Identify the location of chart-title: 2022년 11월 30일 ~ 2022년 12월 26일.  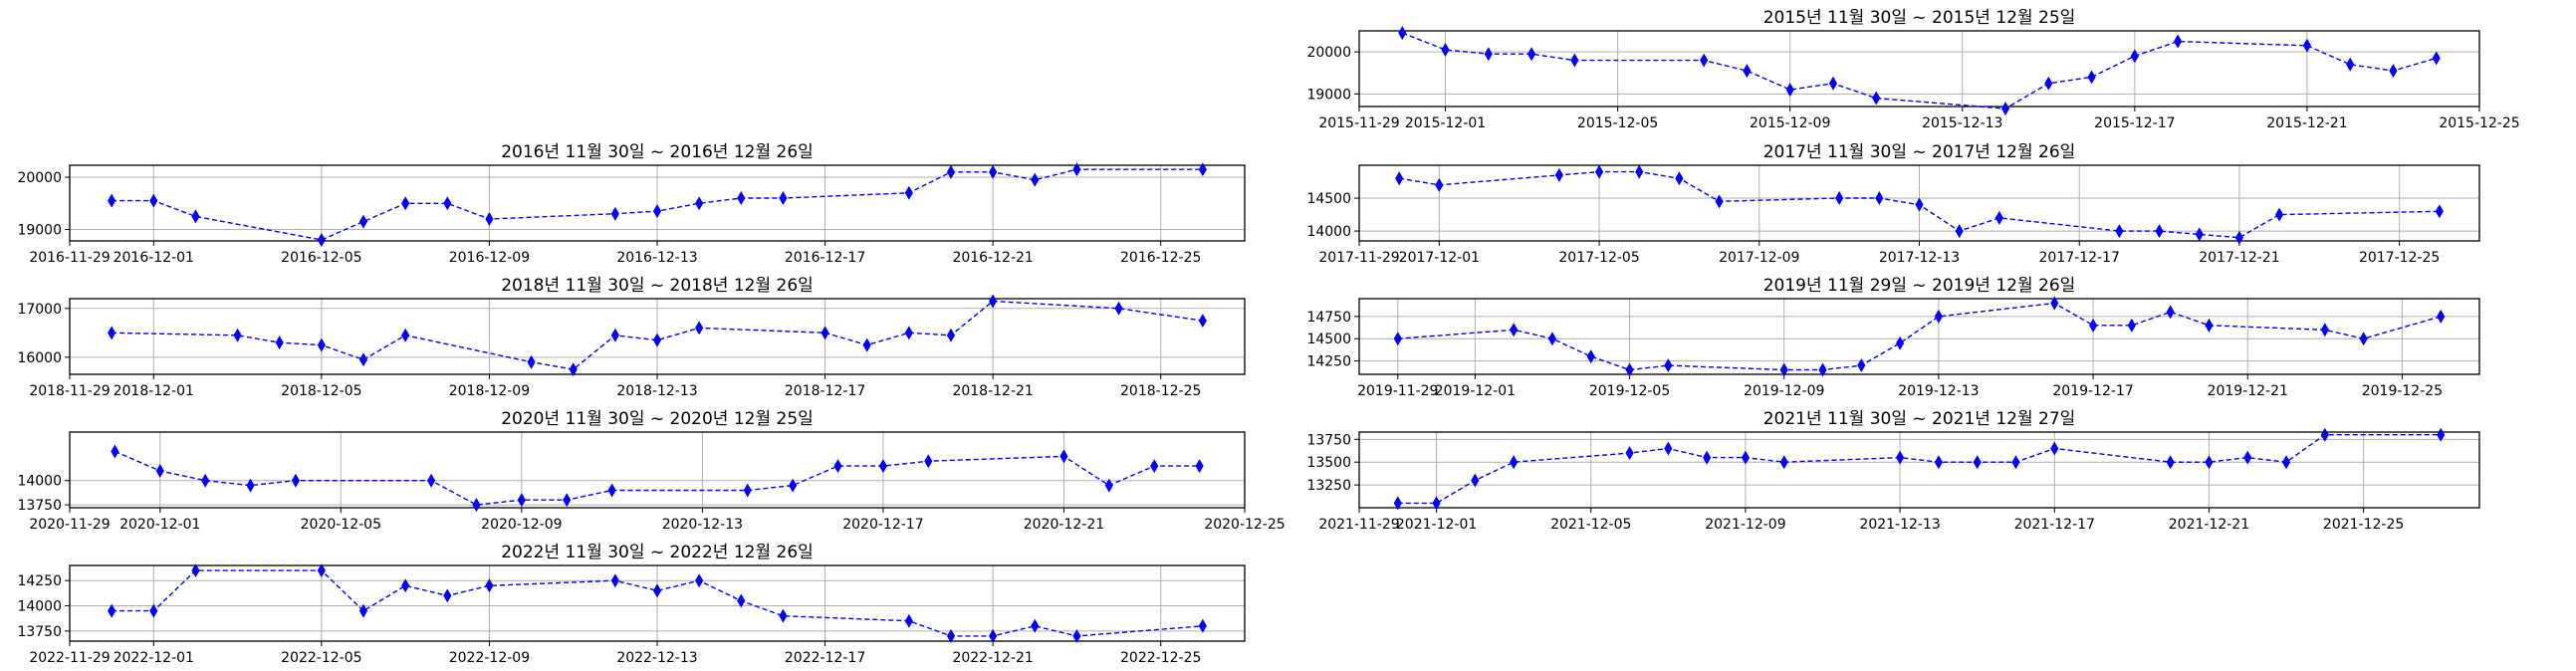
(657, 552).